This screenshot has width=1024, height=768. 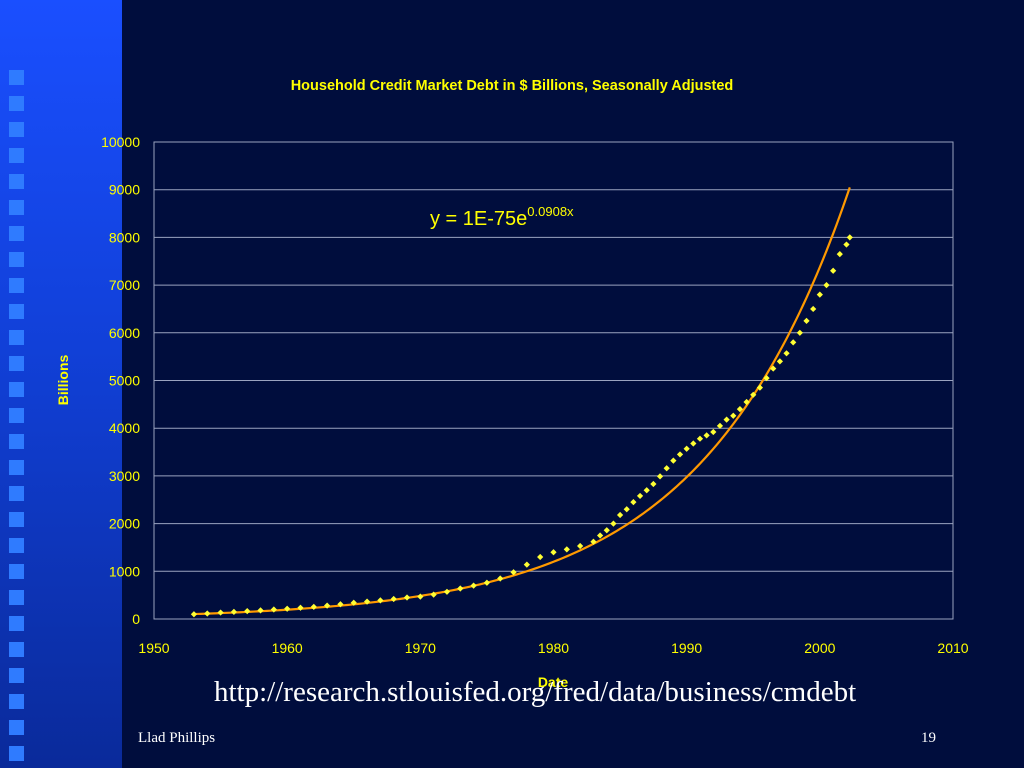 I want to click on equation-base: y = 1E-75e, so click(x=478, y=219).